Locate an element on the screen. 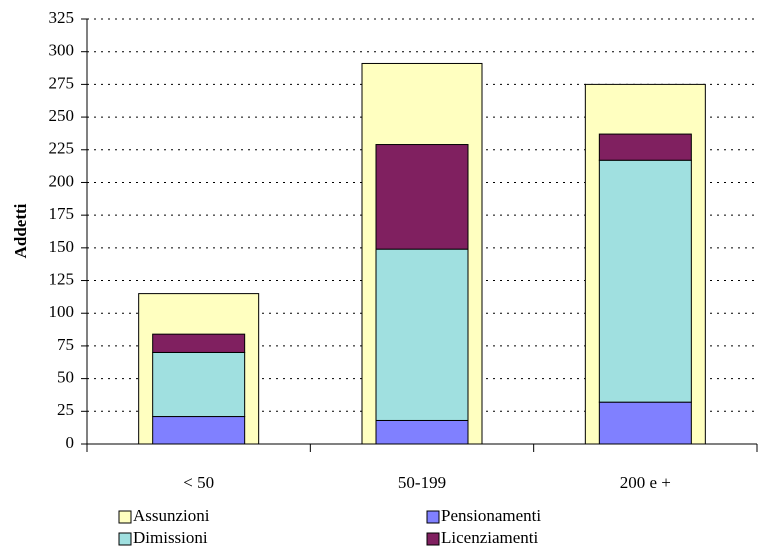  y-tick-label: 0 is located at coordinates (70, 442).